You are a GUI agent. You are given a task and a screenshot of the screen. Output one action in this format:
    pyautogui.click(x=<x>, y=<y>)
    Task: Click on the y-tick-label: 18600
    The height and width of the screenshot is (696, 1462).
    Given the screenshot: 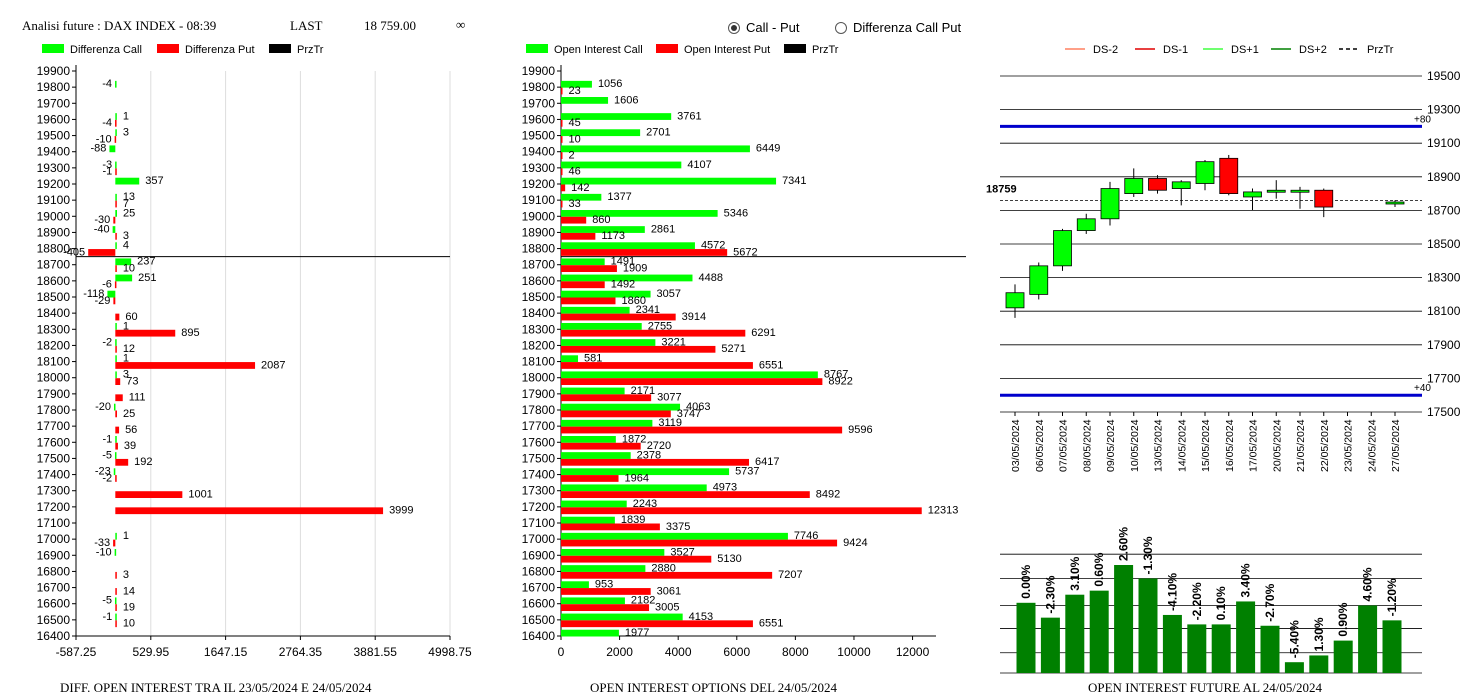 What is the action you would take?
    pyautogui.click(x=539, y=281)
    